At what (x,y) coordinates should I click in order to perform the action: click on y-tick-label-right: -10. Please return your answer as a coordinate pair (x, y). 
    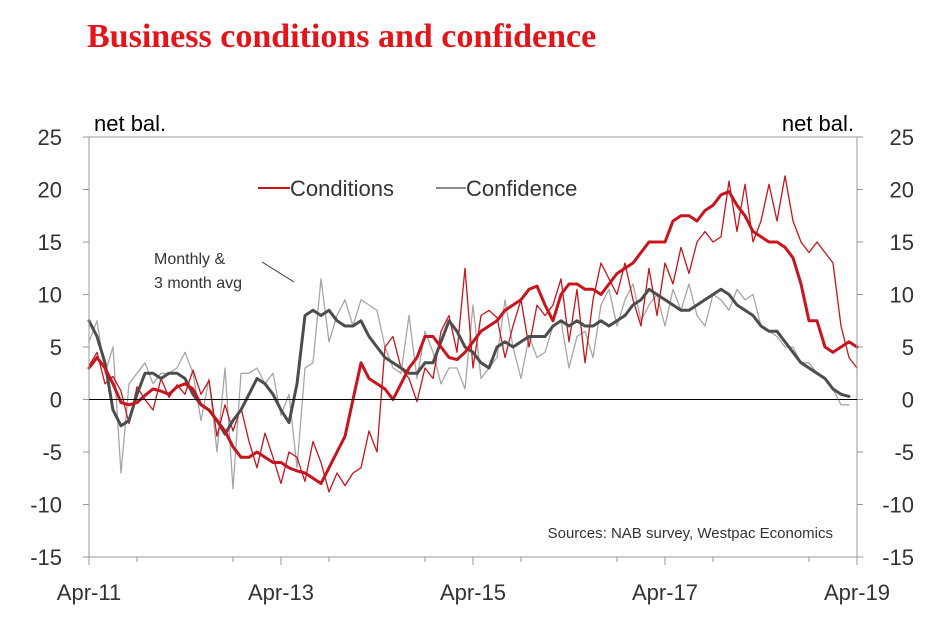
    Looking at the image, I should click on (898, 505).